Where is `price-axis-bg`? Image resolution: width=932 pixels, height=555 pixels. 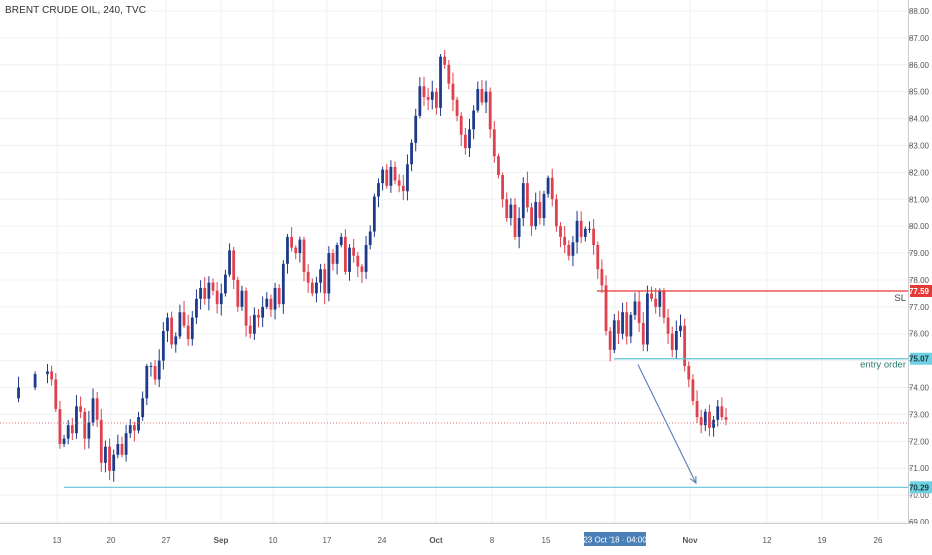 price-axis-bg is located at coordinates (920, 261).